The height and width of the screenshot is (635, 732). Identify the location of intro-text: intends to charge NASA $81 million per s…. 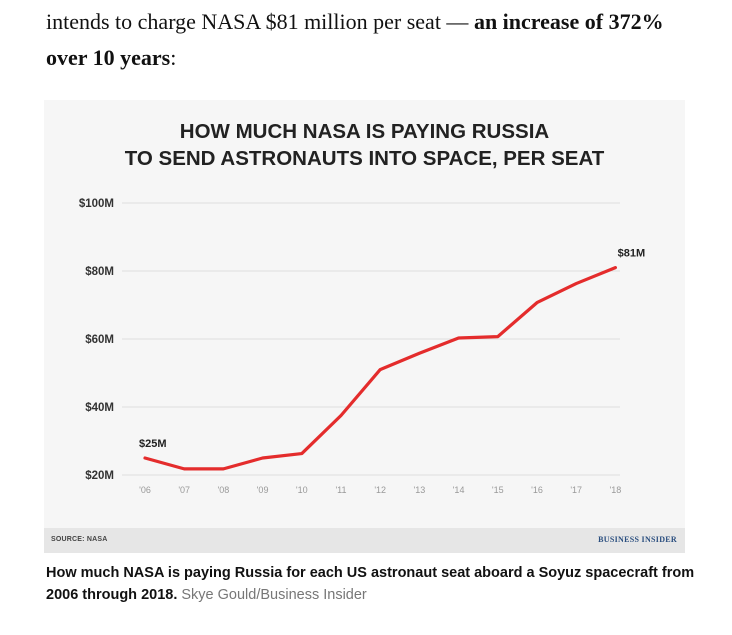
(260, 21).